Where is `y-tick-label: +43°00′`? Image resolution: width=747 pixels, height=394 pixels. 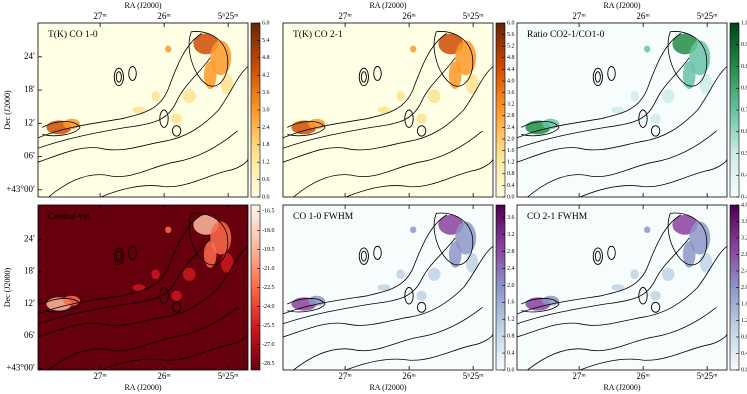 y-tick-label: +43°00′ is located at coordinates (20, 367).